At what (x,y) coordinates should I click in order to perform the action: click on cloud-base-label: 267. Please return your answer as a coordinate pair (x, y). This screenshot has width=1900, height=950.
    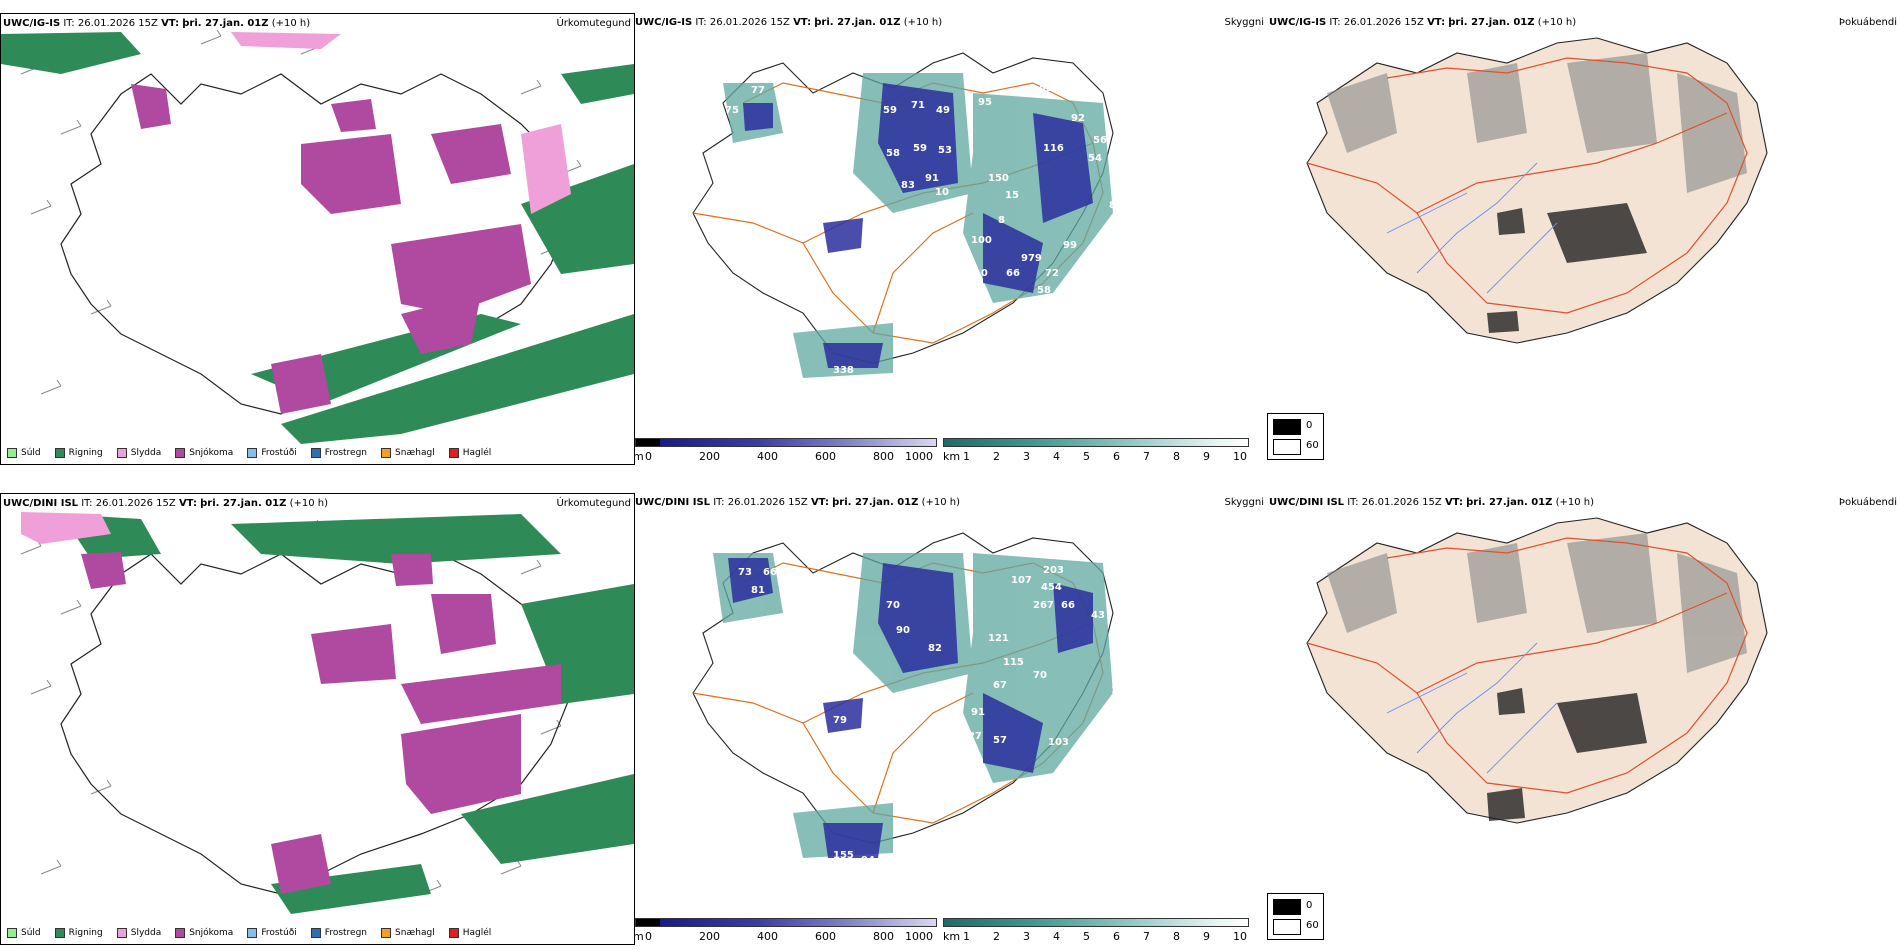
    Looking at the image, I should click on (1043, 605).